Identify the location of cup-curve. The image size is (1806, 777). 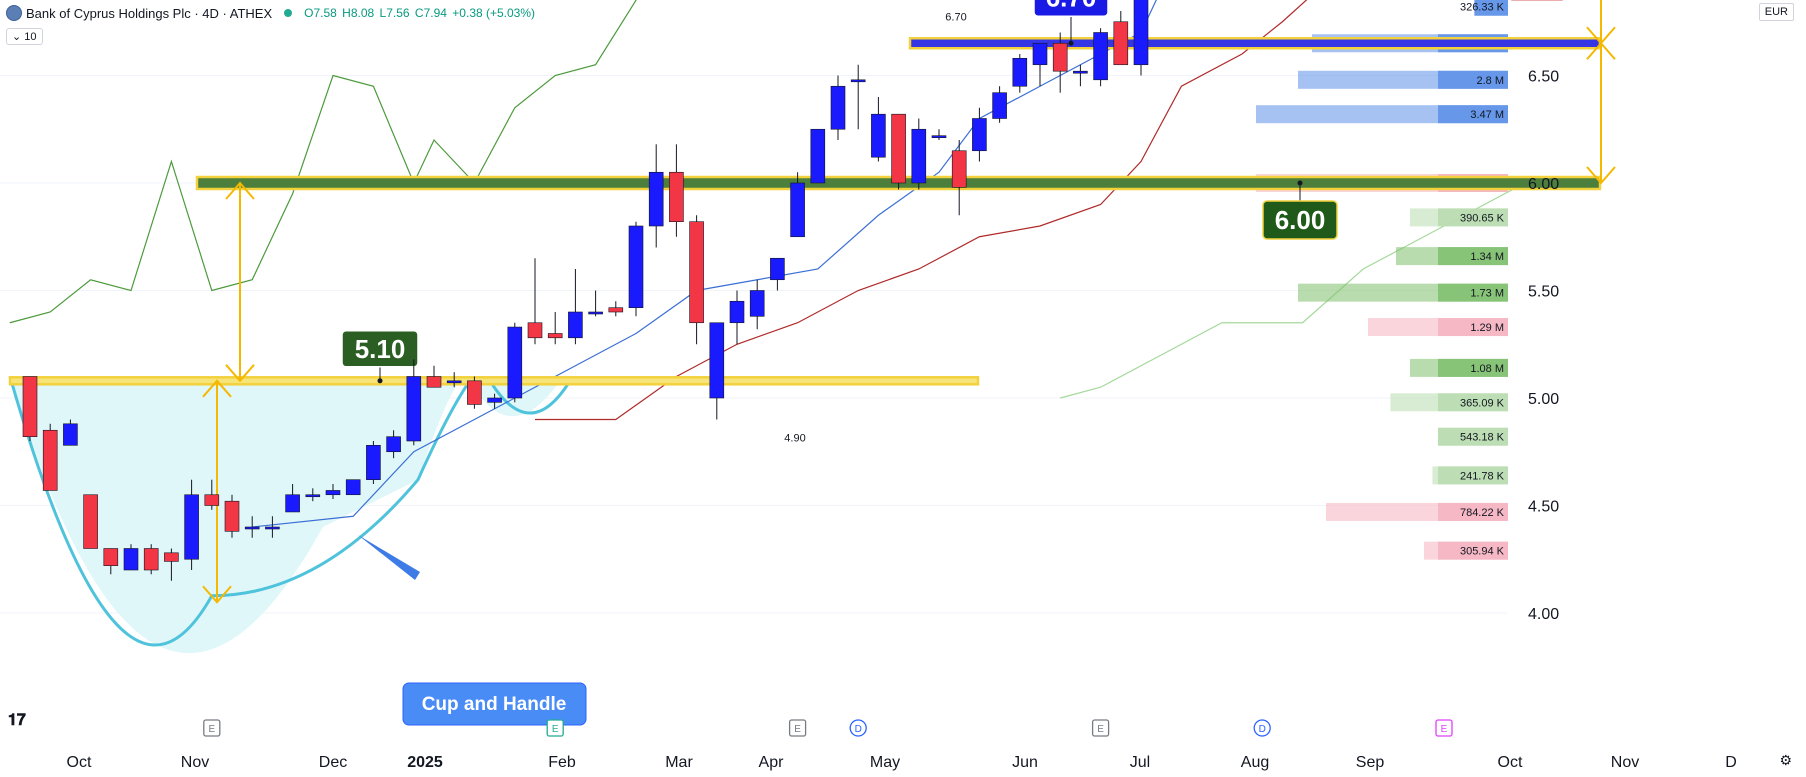
(240, 511).